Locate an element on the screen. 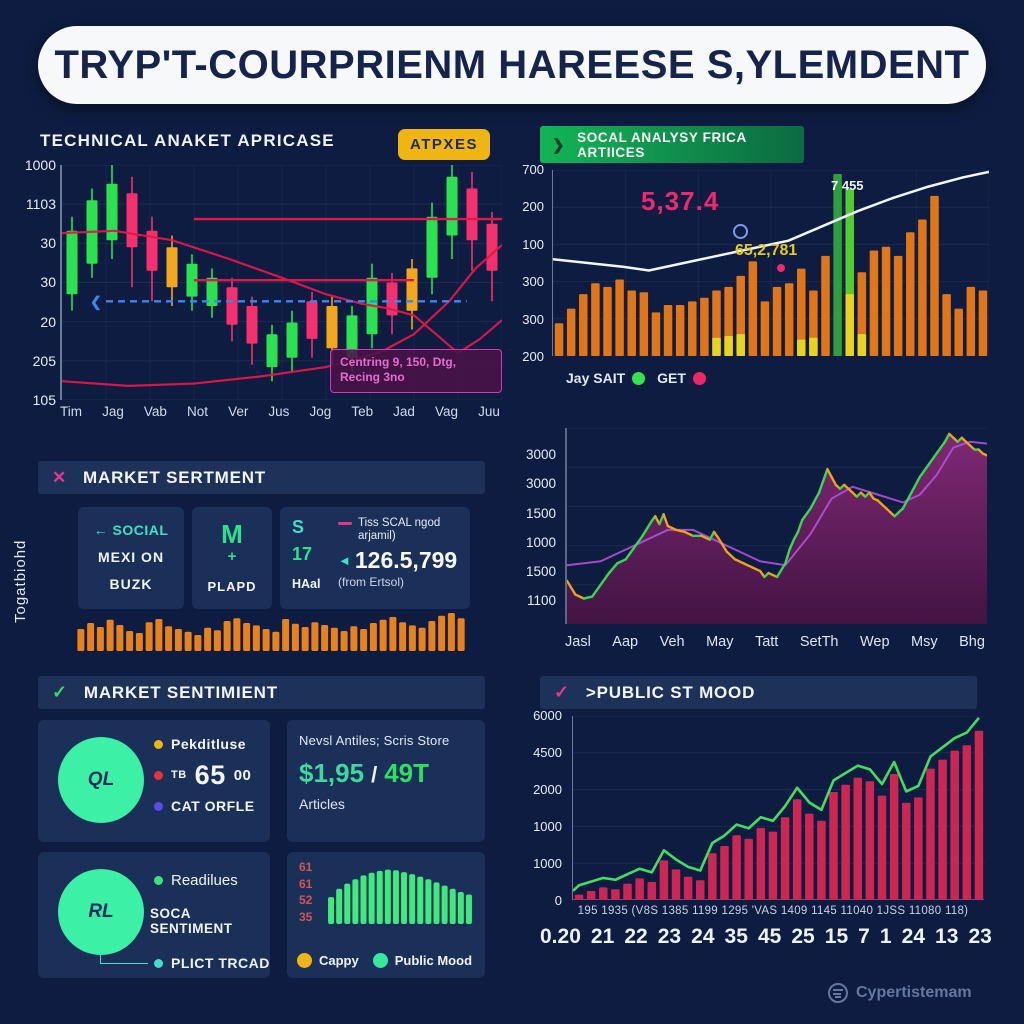 The width and height of the screenshot is (1024, 1024). marker-circle is located at coordinates (740, 231).